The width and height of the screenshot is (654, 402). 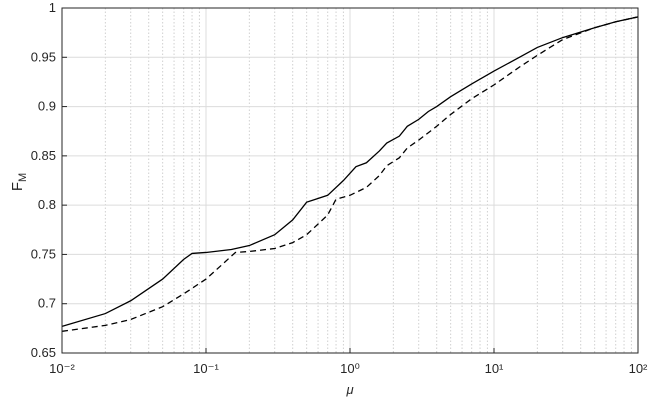 I want to click on y-tick-label: 0.8, so click(x=47, y=204).